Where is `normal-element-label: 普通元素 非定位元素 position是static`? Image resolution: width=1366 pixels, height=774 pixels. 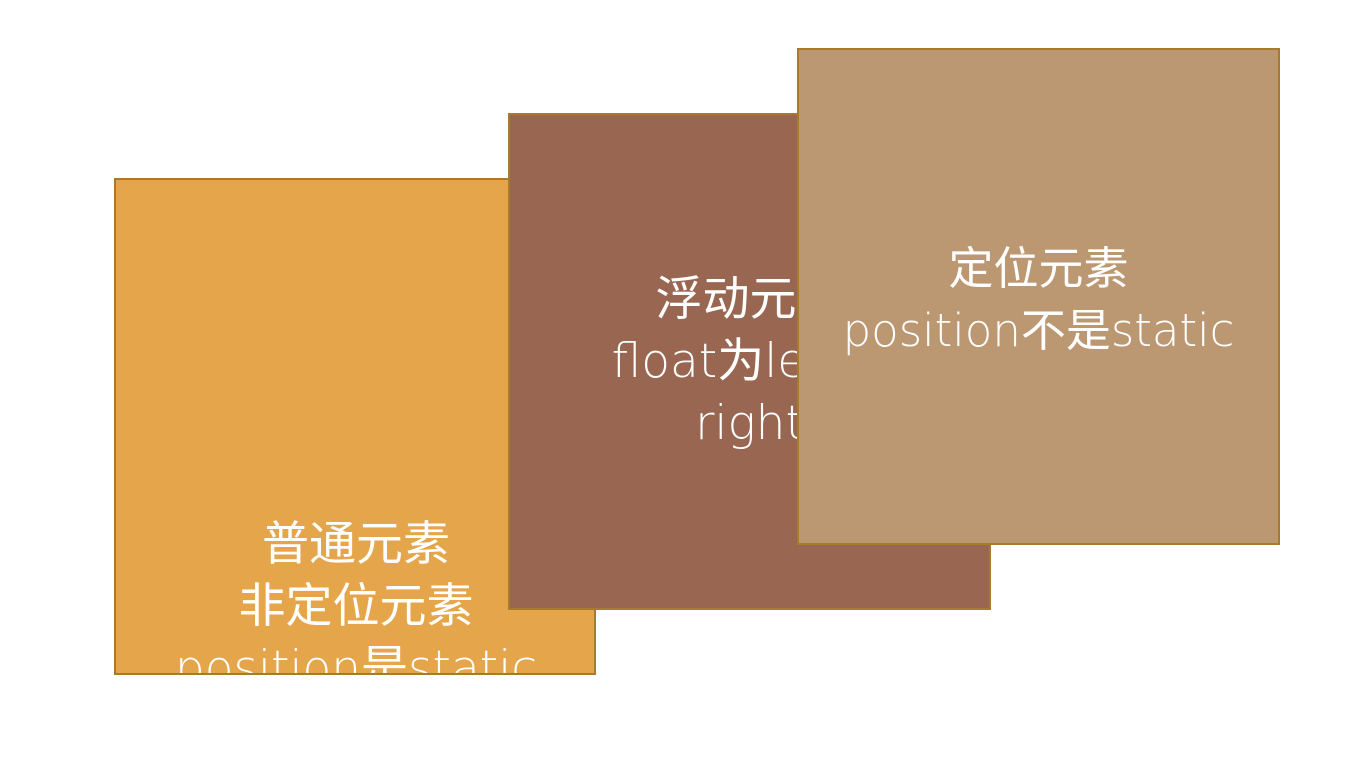 normal-element-label: 普通元素 非定位元素 position是static is located at coordinates (355, 594).